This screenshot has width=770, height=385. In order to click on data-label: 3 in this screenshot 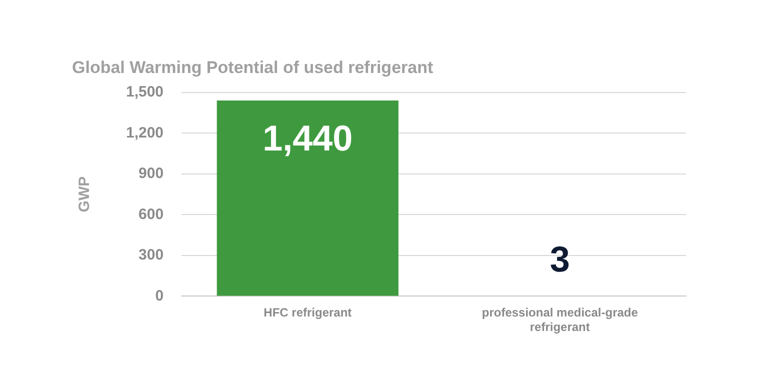, I will do `click(560, 259)`.